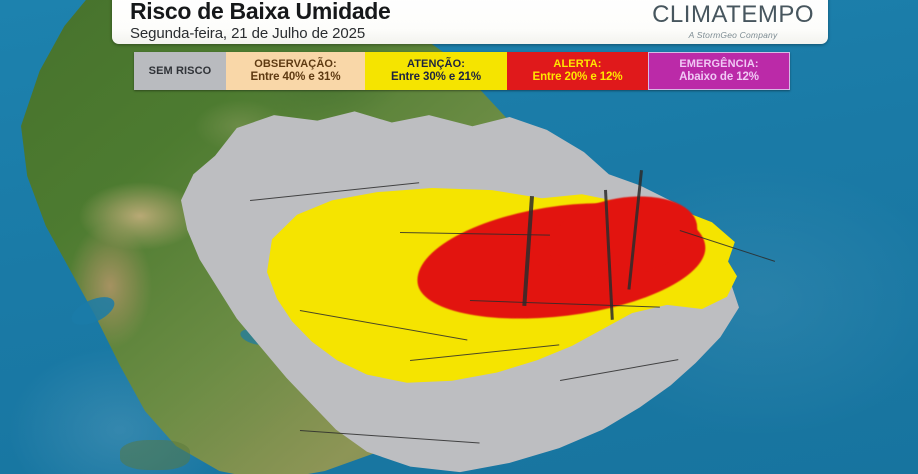 The width and height of the screenshot is (918, 474). I want to click on legend-label: ALERTA:, so click(577, 64).